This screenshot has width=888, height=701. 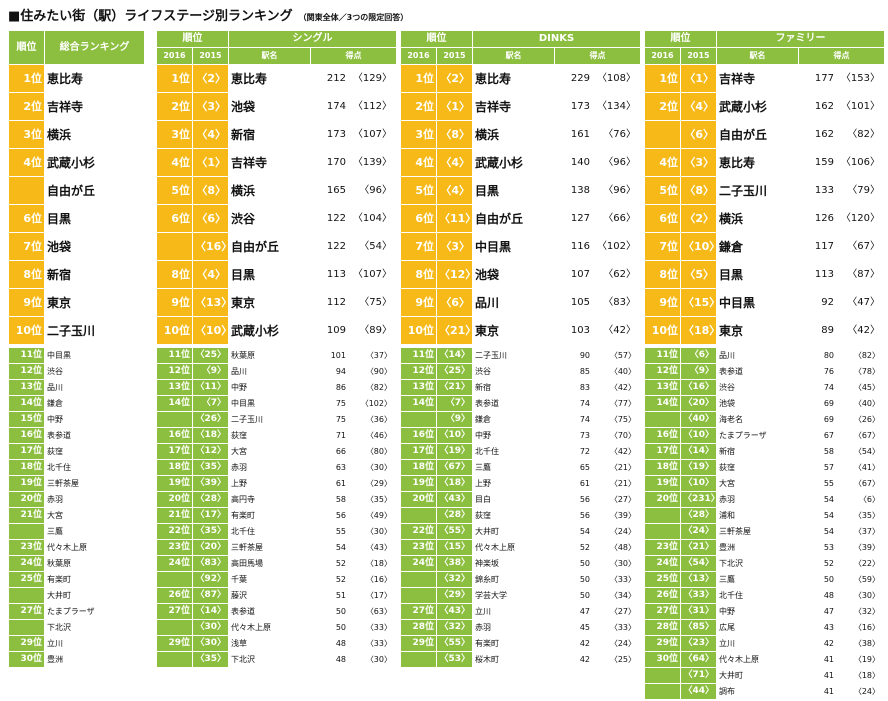 What do you see at coordinates (26, 547) in the screenshot?
I see `rank-cell: 23位` at bounding box center [26, 547].